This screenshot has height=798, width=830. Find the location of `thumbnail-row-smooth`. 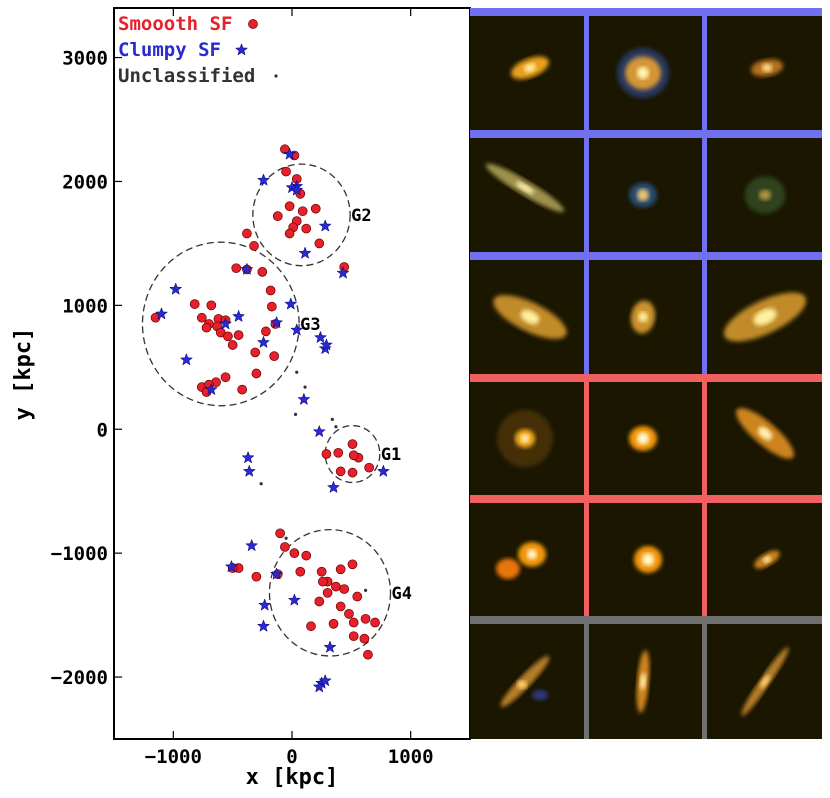

thumbnail-row-smooth is located at coordinates (646, 438).